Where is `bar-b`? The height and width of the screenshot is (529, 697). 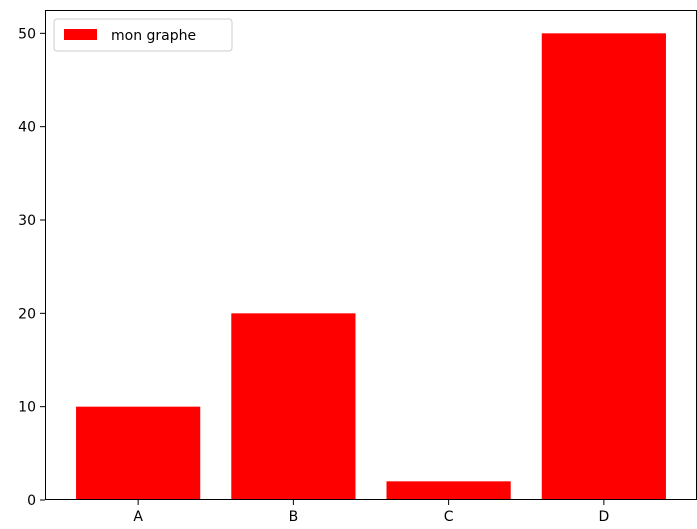 bar-b is located at coordinates (293, 406).